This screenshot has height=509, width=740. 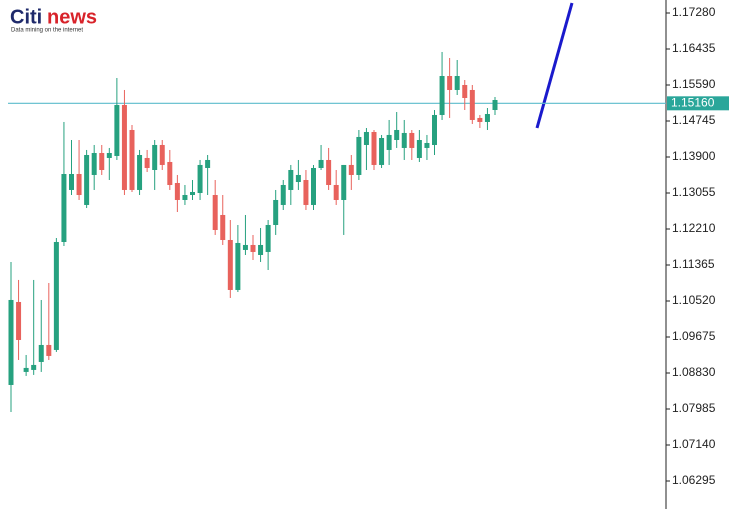 I want to click on y-tick-label: 1.16435, so click(x=694, y=48).